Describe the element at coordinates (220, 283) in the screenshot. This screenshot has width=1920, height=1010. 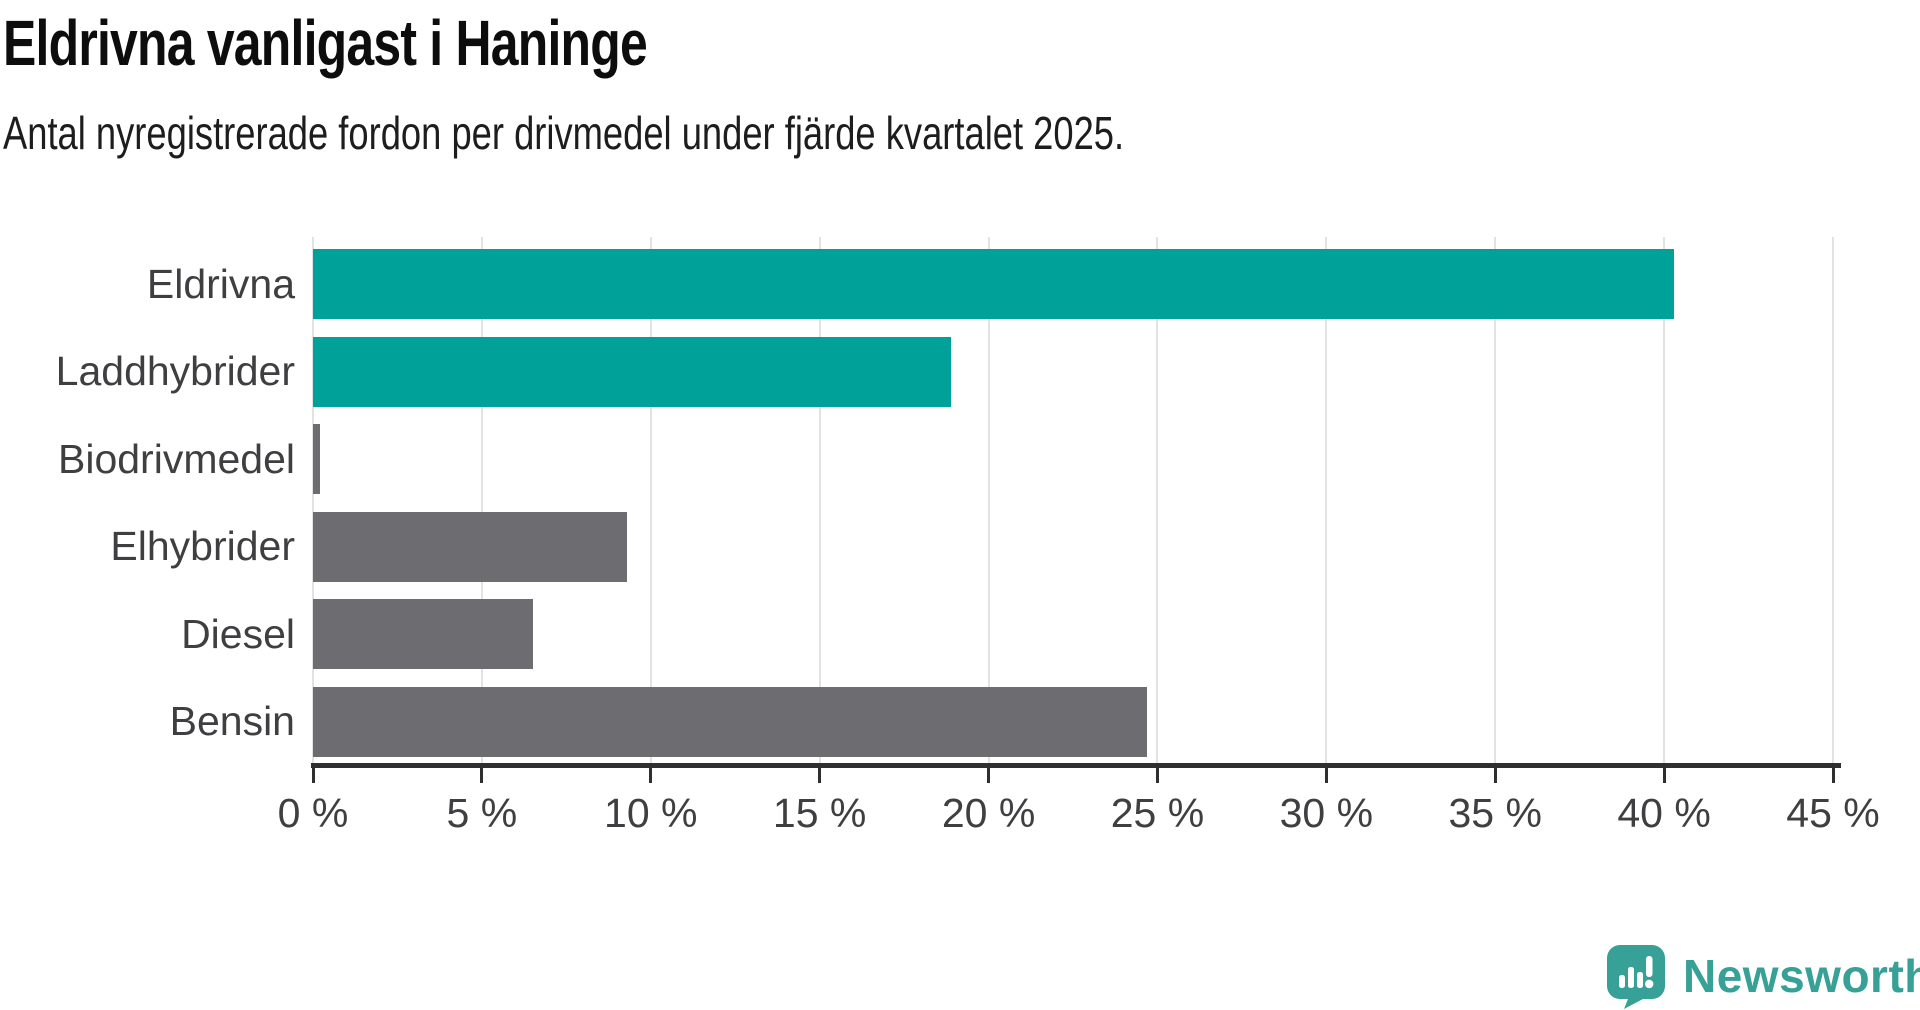
I see `category-label-eldrivna: Eldrivna` at that location.